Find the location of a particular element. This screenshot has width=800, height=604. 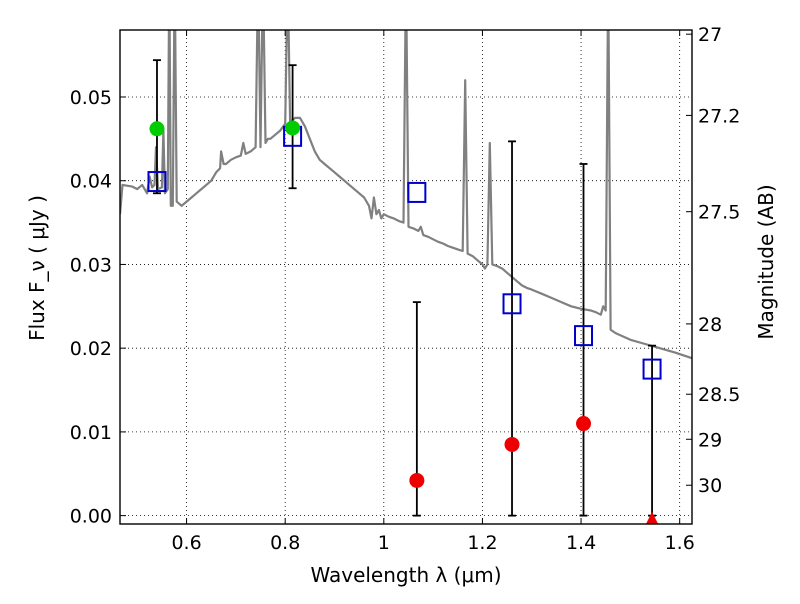

right-tick-label: 27.2 is located at coordinates (719, 116).